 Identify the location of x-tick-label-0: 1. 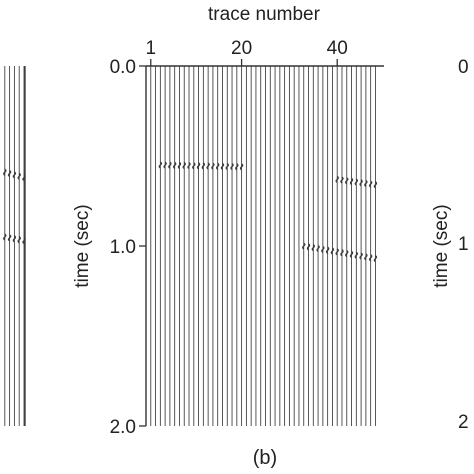
(150, 48).